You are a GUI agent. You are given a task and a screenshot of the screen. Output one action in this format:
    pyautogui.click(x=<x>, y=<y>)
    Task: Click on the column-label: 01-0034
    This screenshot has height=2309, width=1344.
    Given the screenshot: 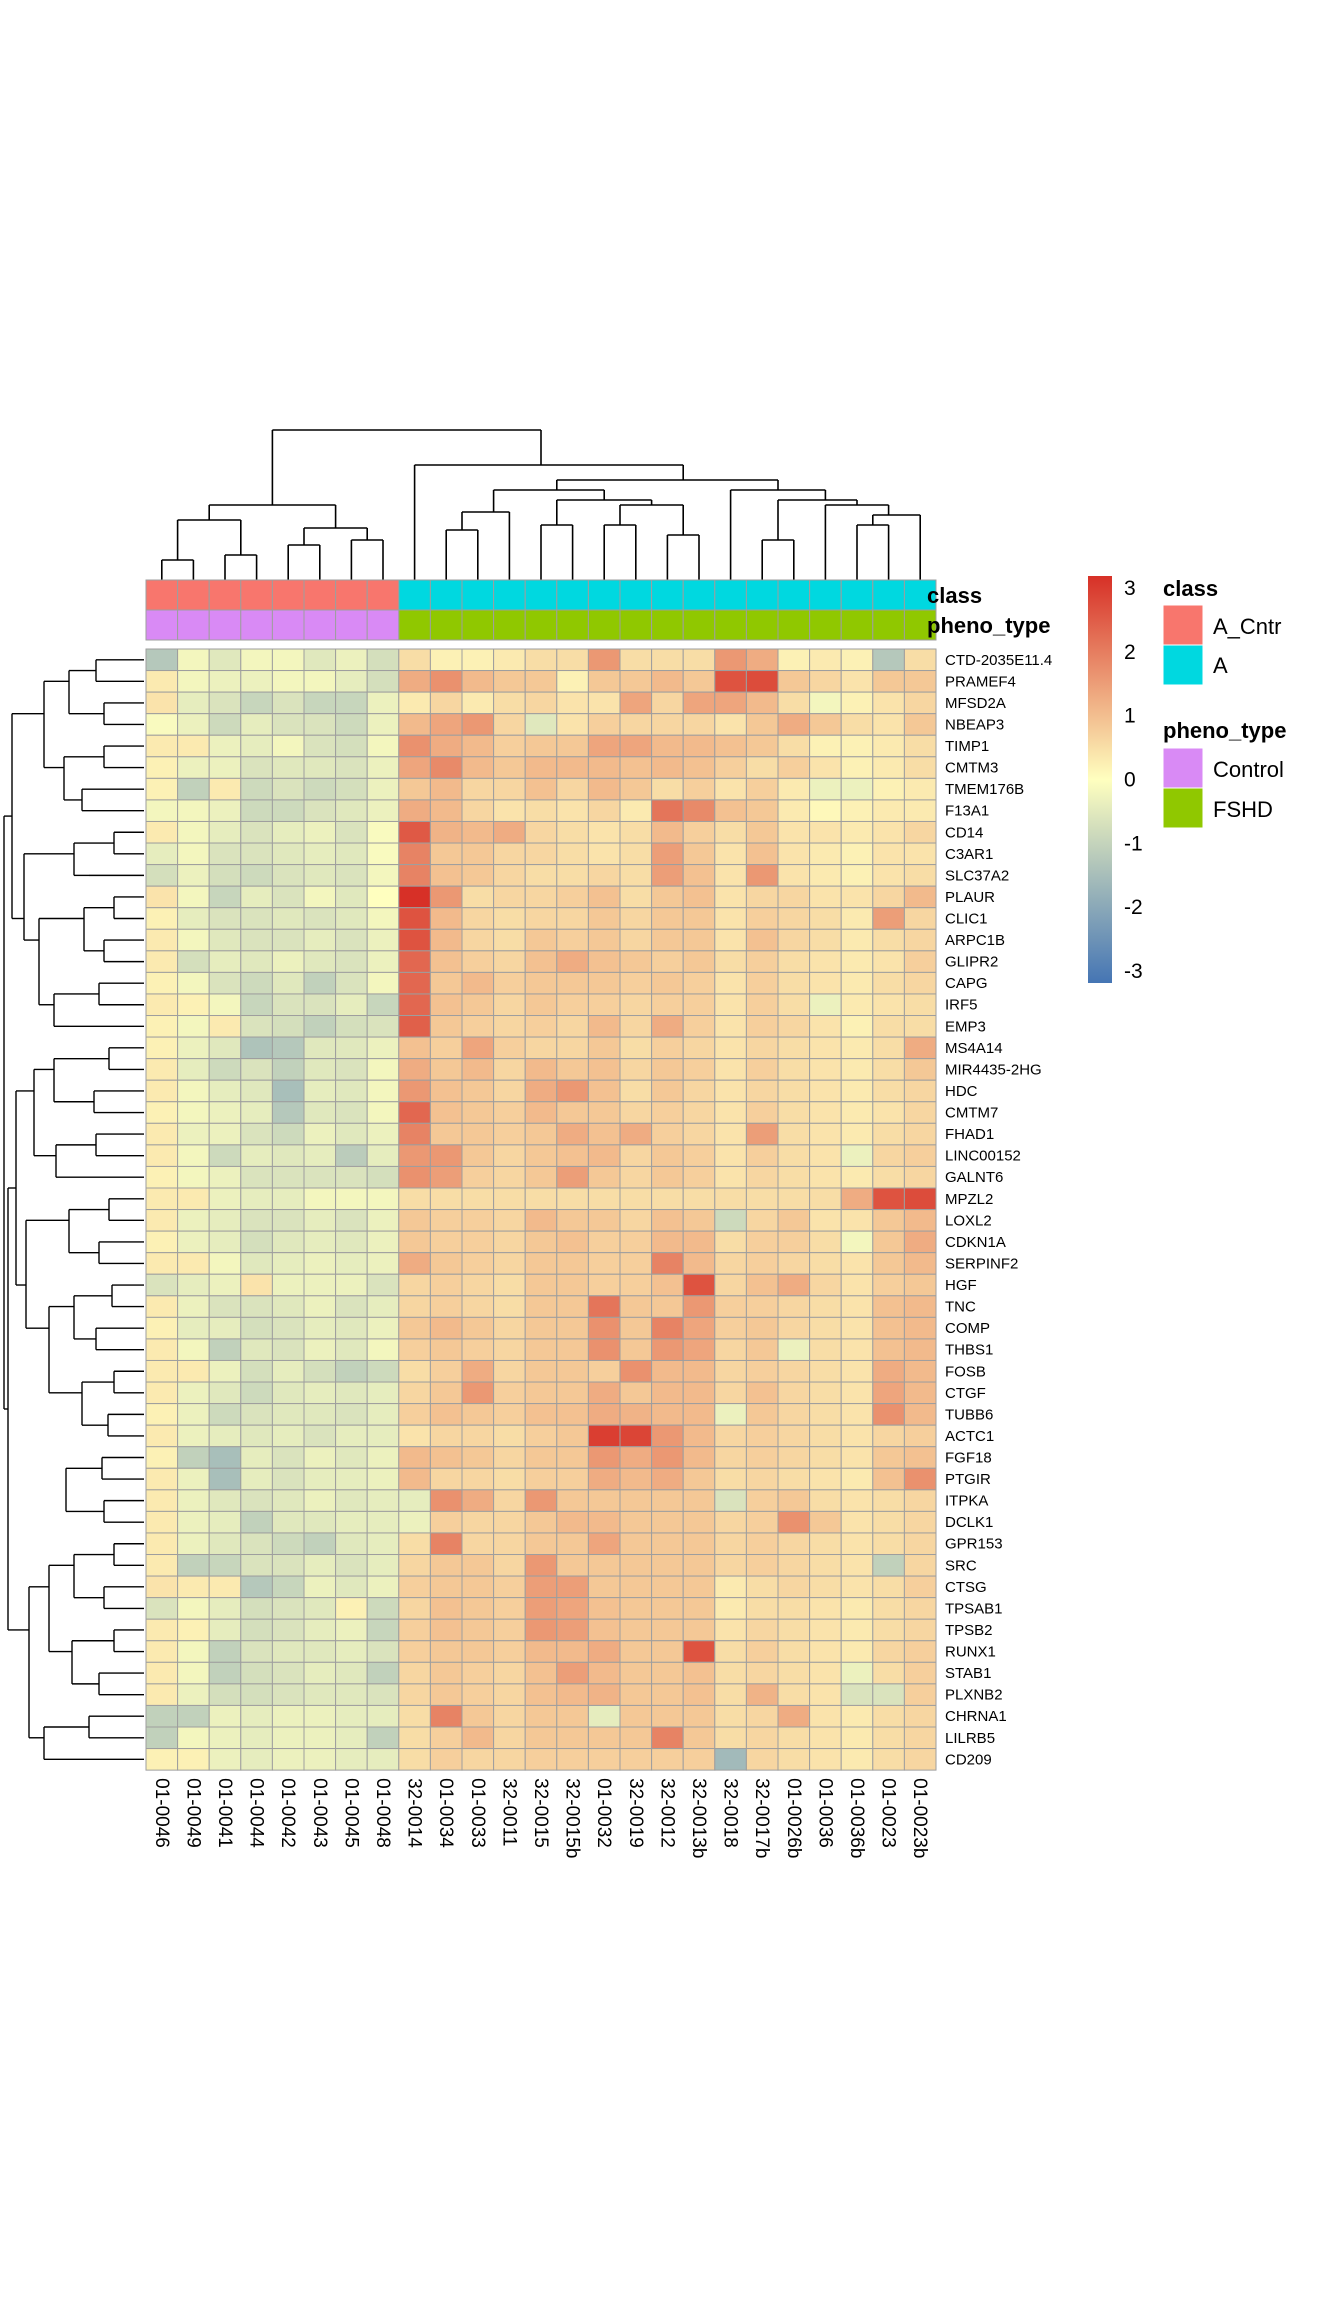 What is the action you would take?
    pyautogui.click(x=445, y=1813)
    